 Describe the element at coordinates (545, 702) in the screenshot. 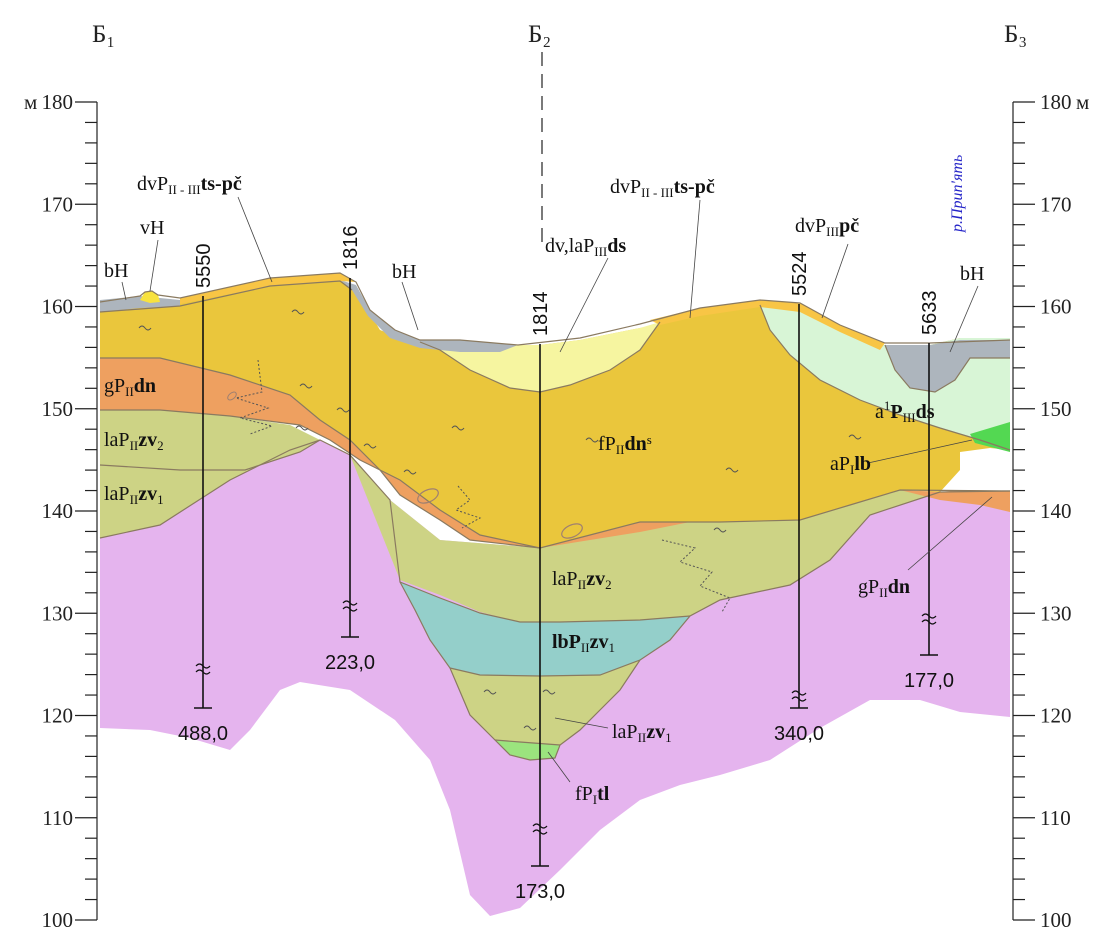

I see `laPzv1-bottom-body` at that location.